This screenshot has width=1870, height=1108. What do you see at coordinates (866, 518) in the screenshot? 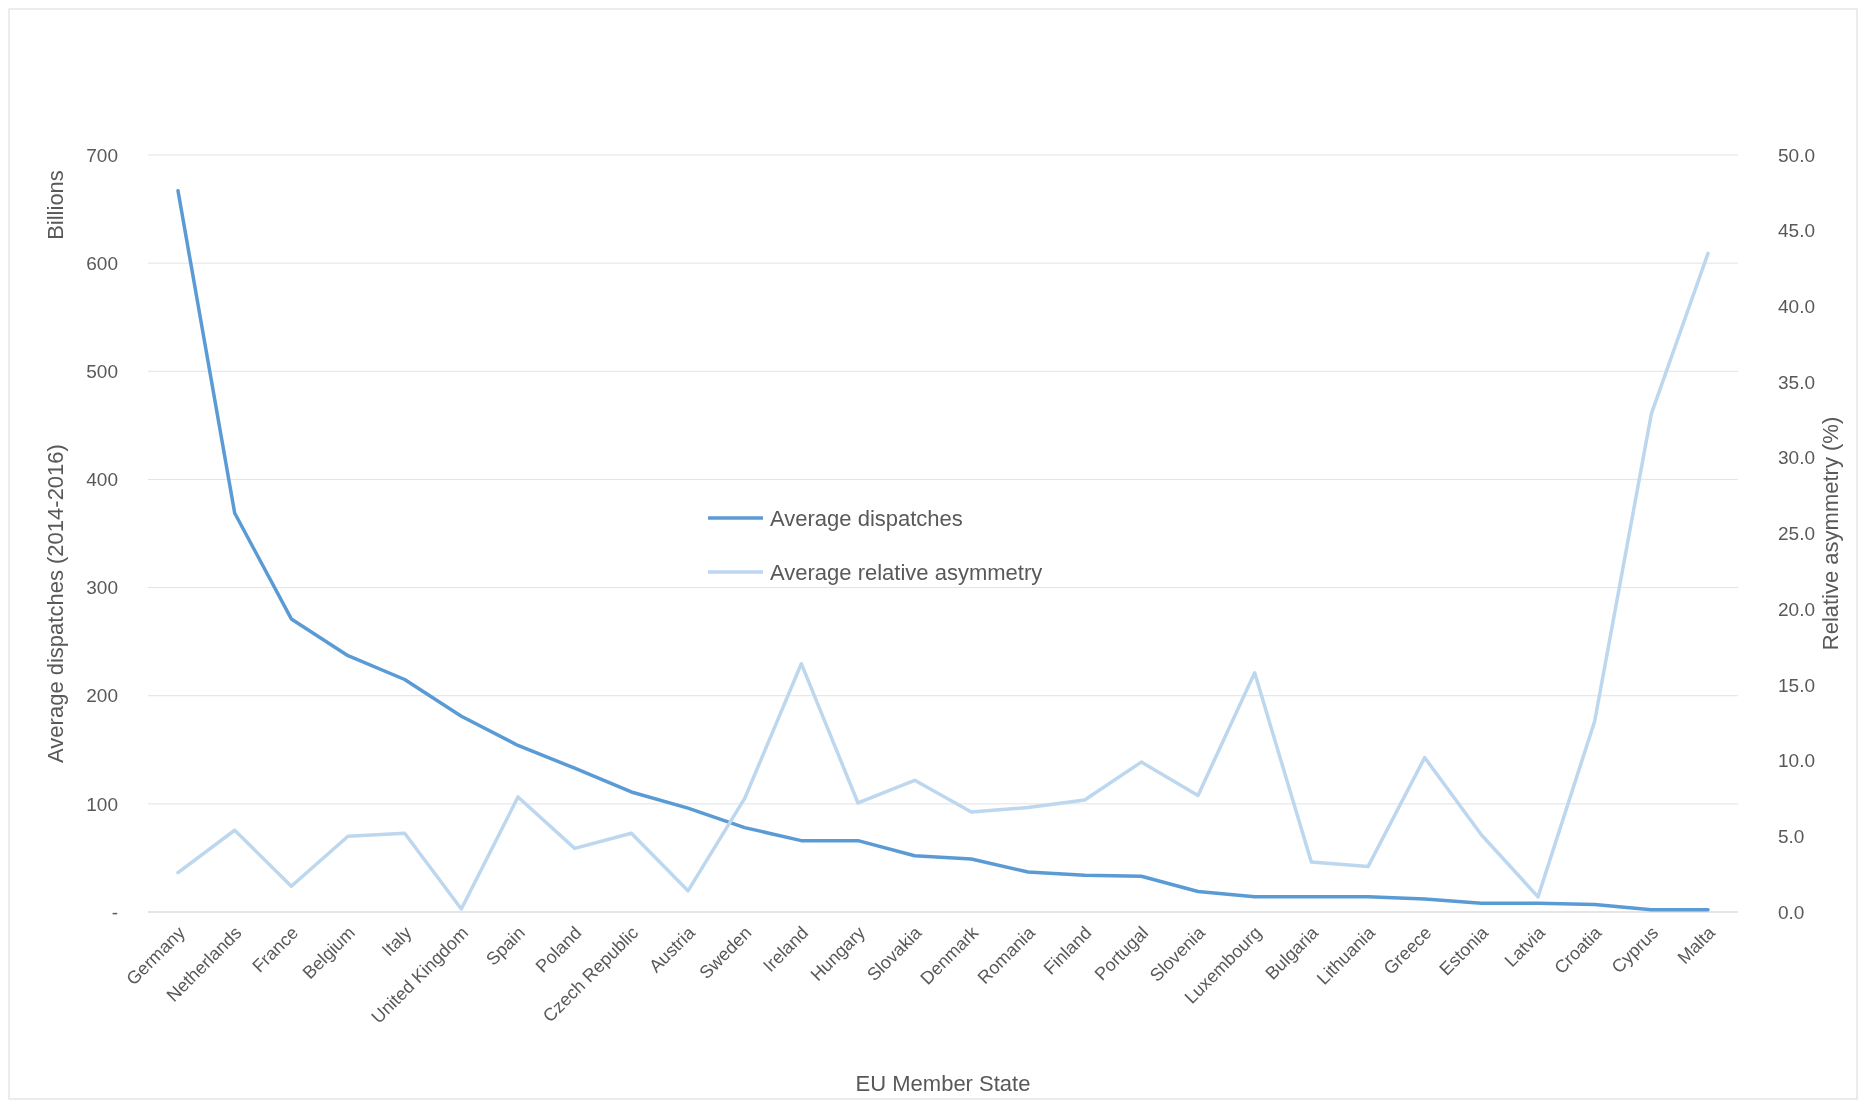
I see `legend-label: Average dispatches` at bounding box center [866, 518].